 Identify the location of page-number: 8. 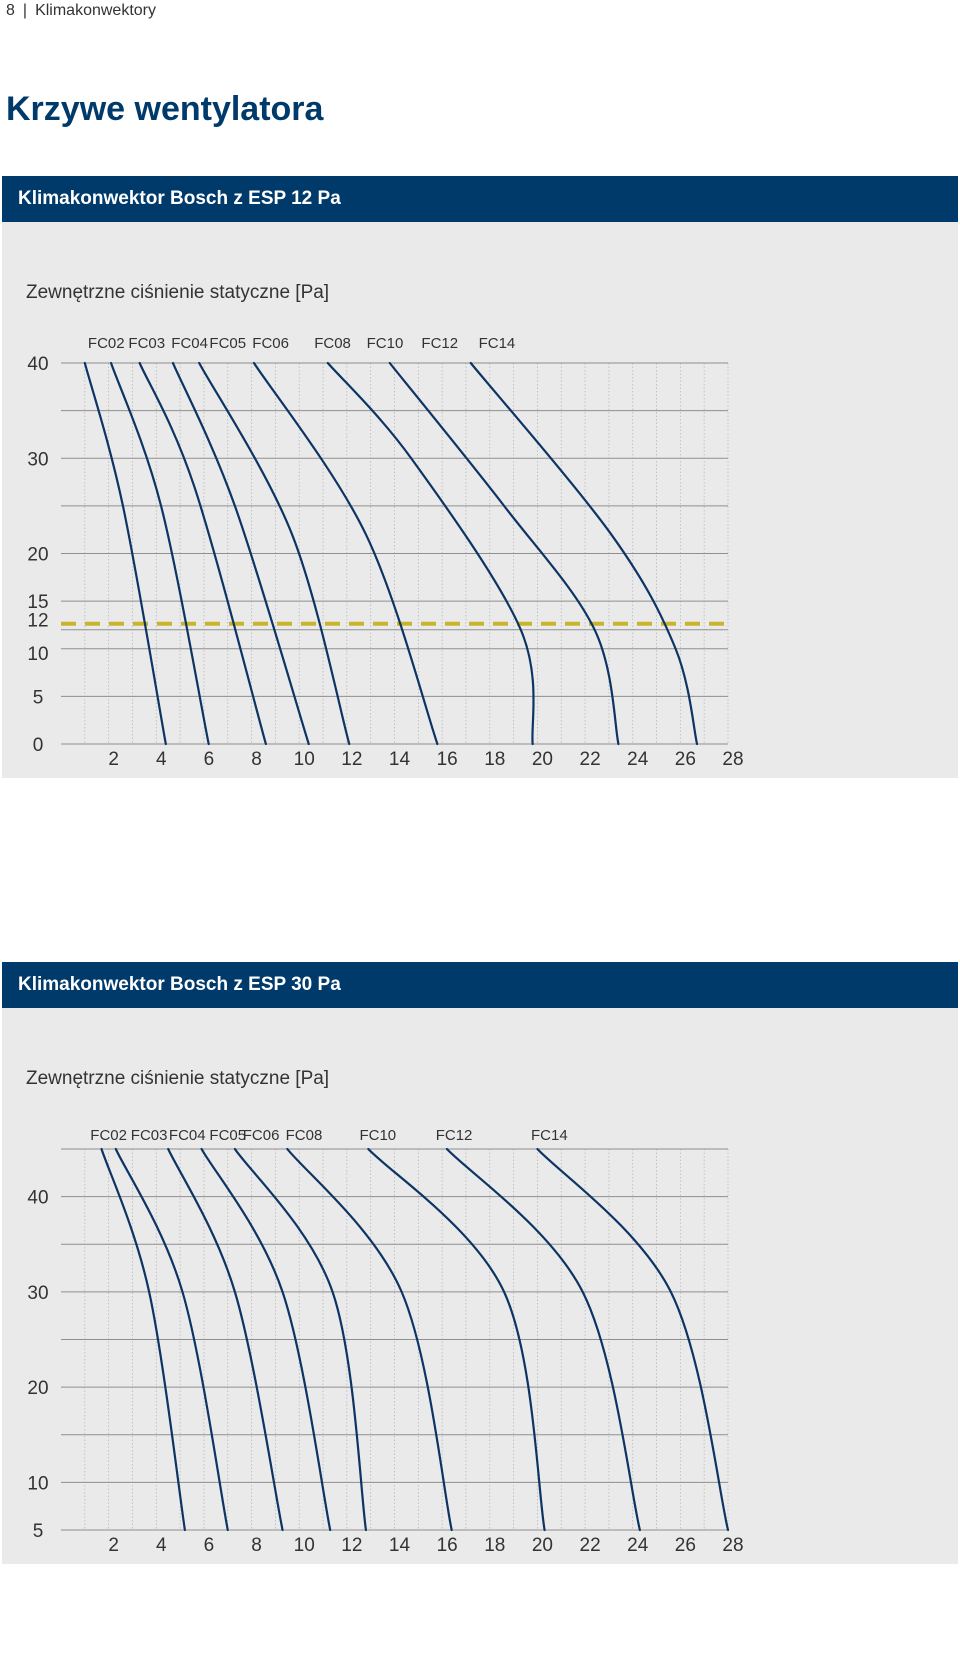
(10, 10).